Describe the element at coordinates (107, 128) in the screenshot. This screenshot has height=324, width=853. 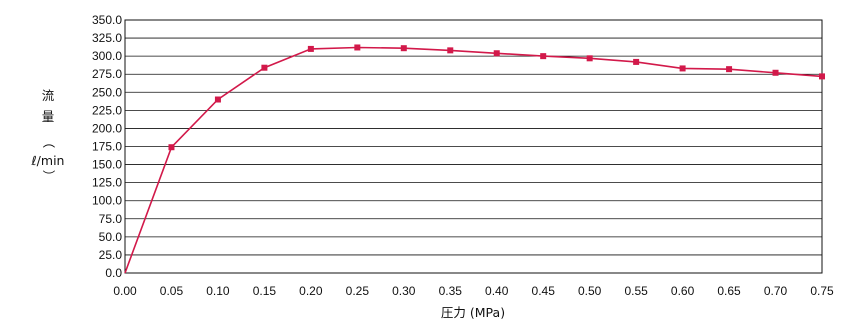
I see `y-tick-label: 200.0` at that location.